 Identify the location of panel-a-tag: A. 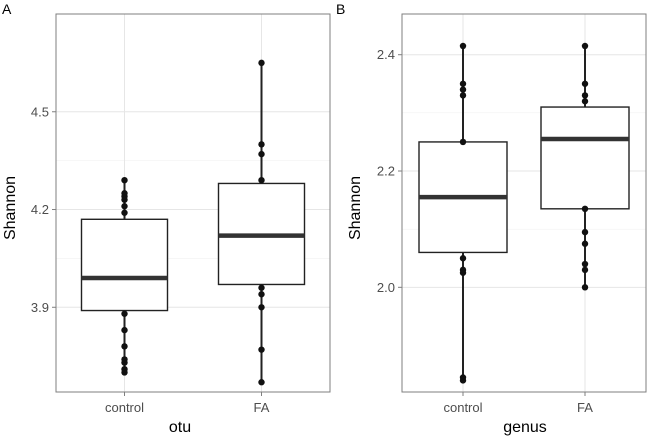
(7, 9).